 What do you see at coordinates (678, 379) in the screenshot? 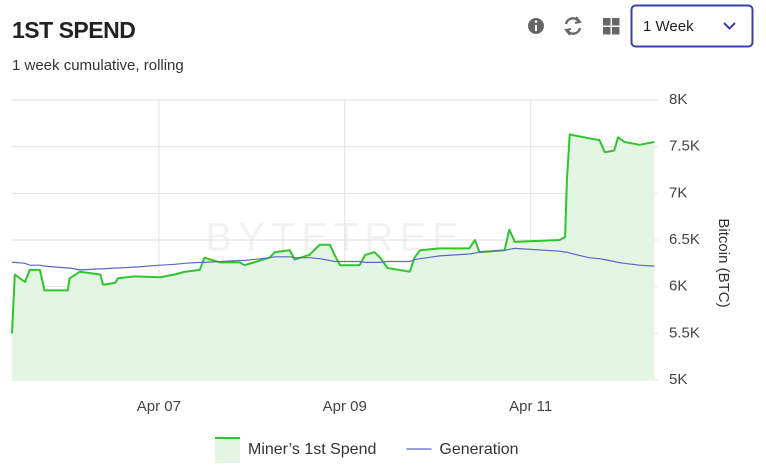
I see `y-tick-label: 5K` at bounding box center [678, 379].